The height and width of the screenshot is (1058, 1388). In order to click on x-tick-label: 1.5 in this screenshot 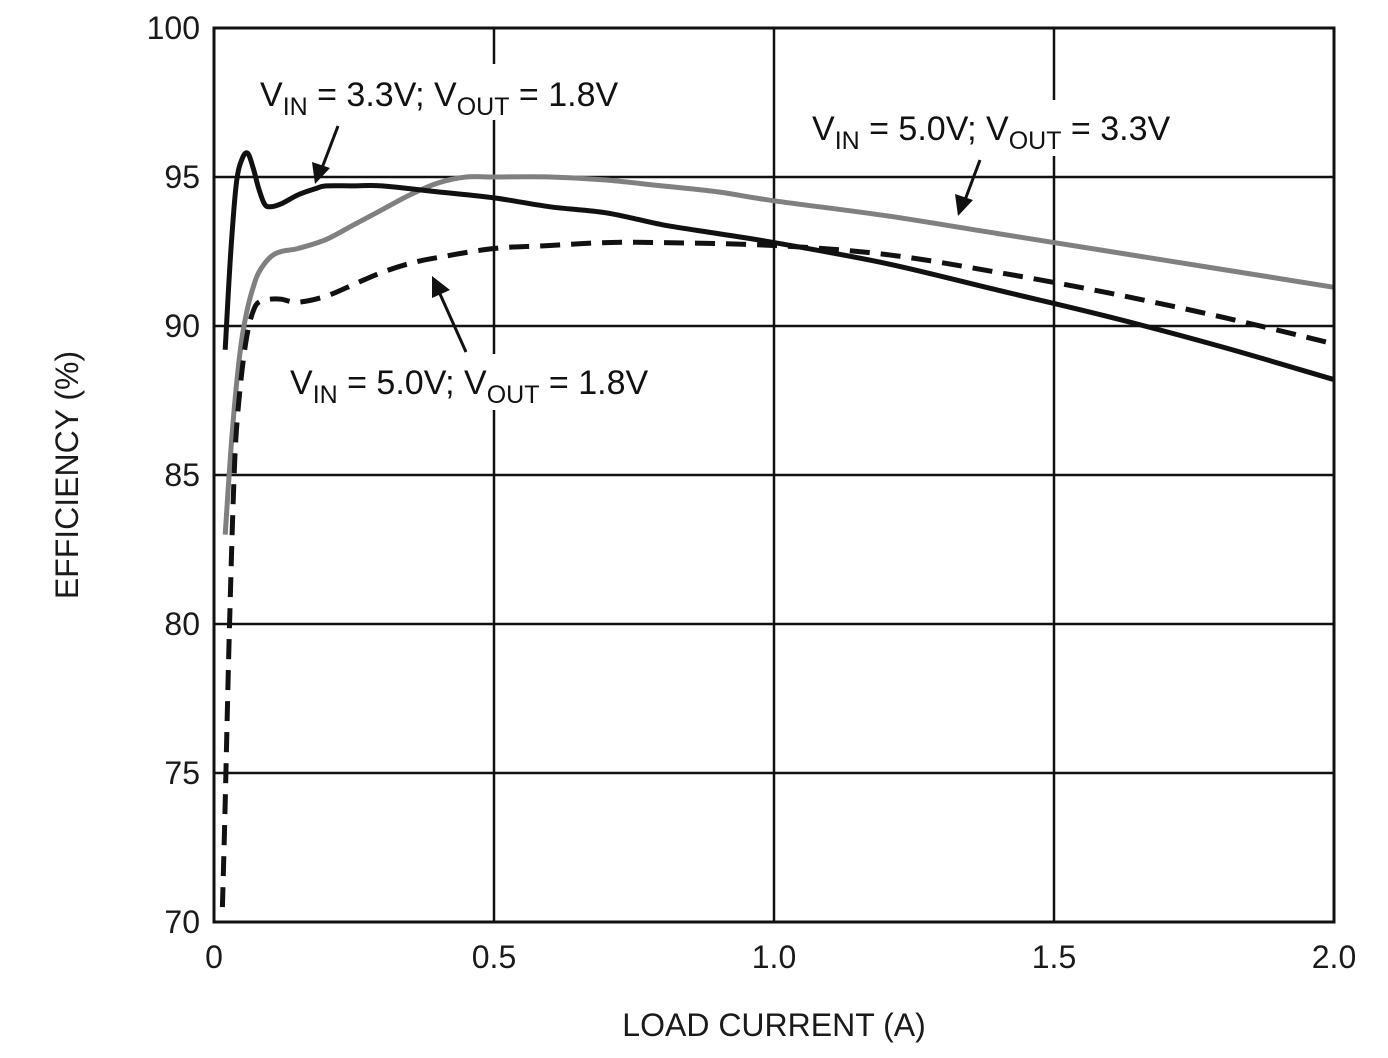, I will do `click(1054, 957)`.